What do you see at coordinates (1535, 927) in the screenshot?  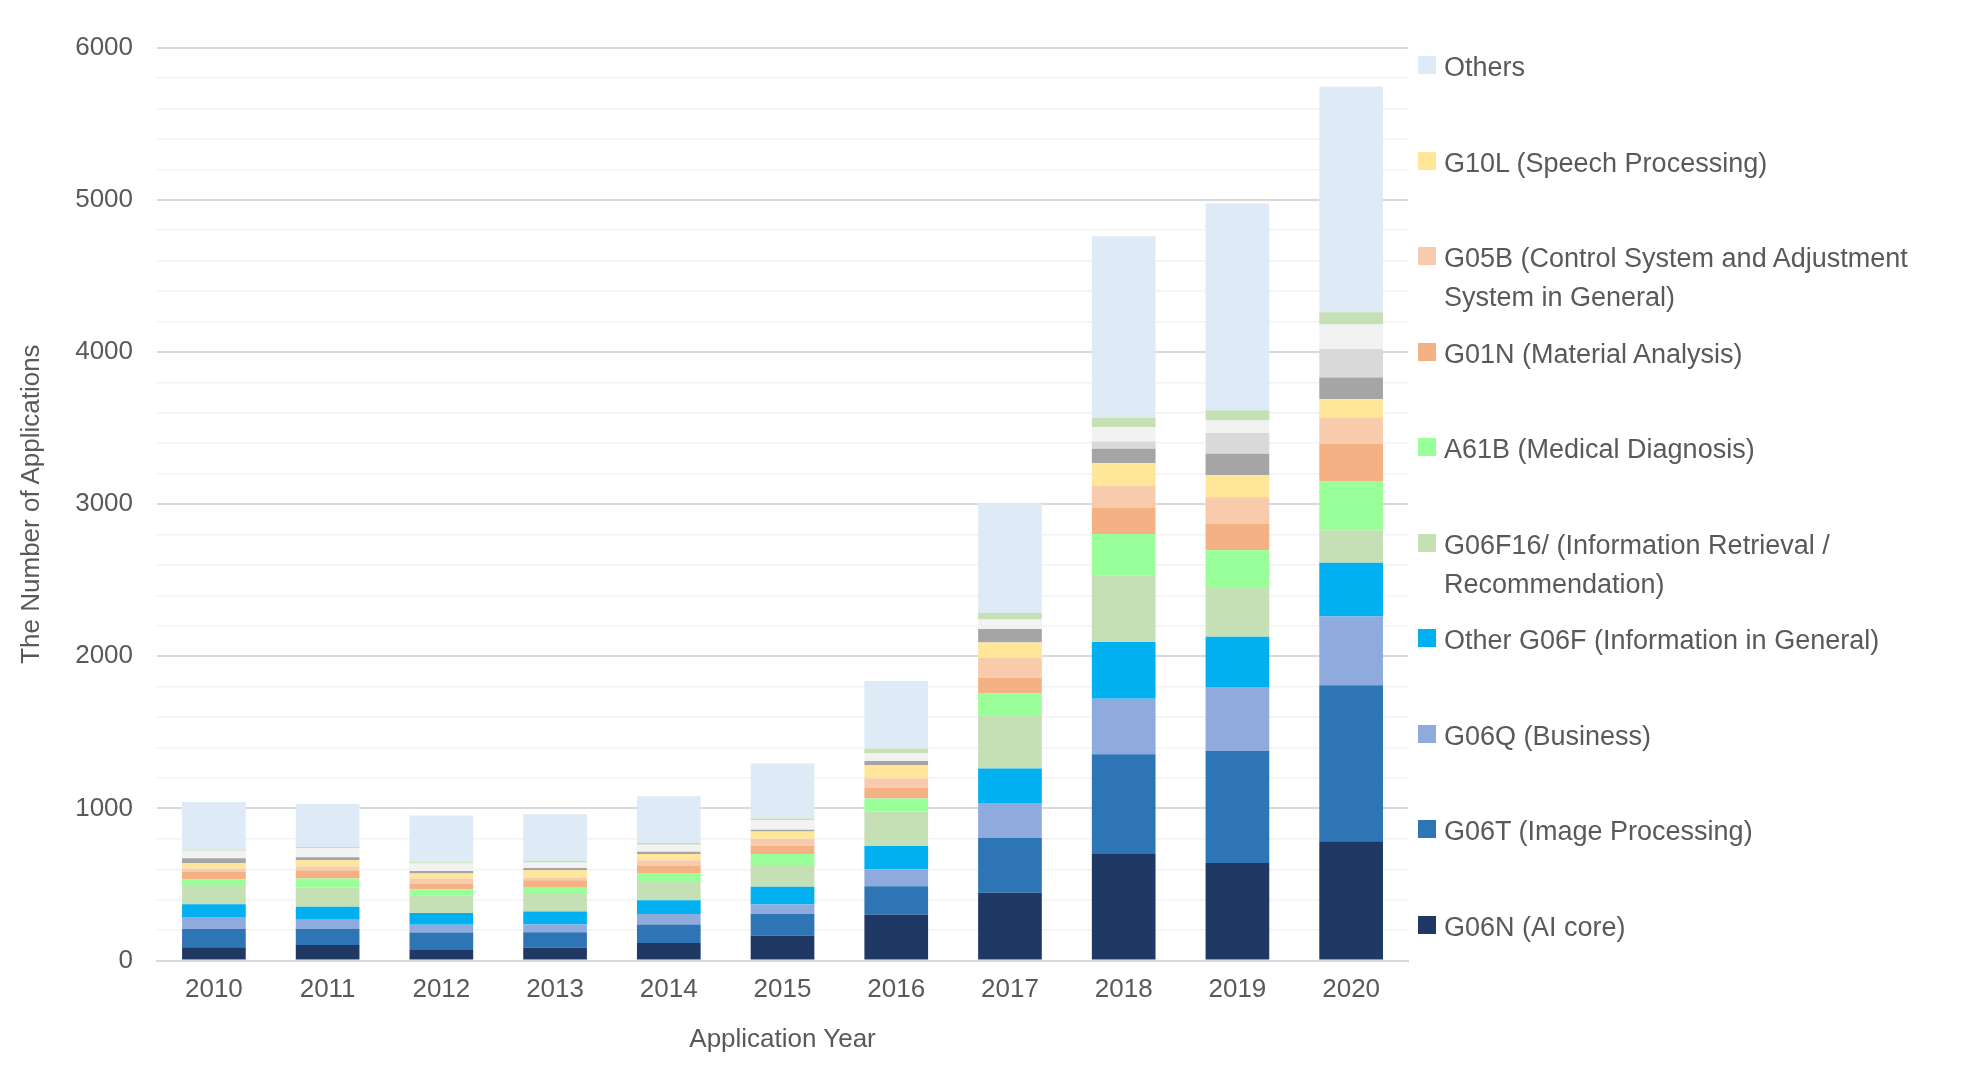 I see `legend-label: G06N (AI core)` at bounding box center [1535, 927].